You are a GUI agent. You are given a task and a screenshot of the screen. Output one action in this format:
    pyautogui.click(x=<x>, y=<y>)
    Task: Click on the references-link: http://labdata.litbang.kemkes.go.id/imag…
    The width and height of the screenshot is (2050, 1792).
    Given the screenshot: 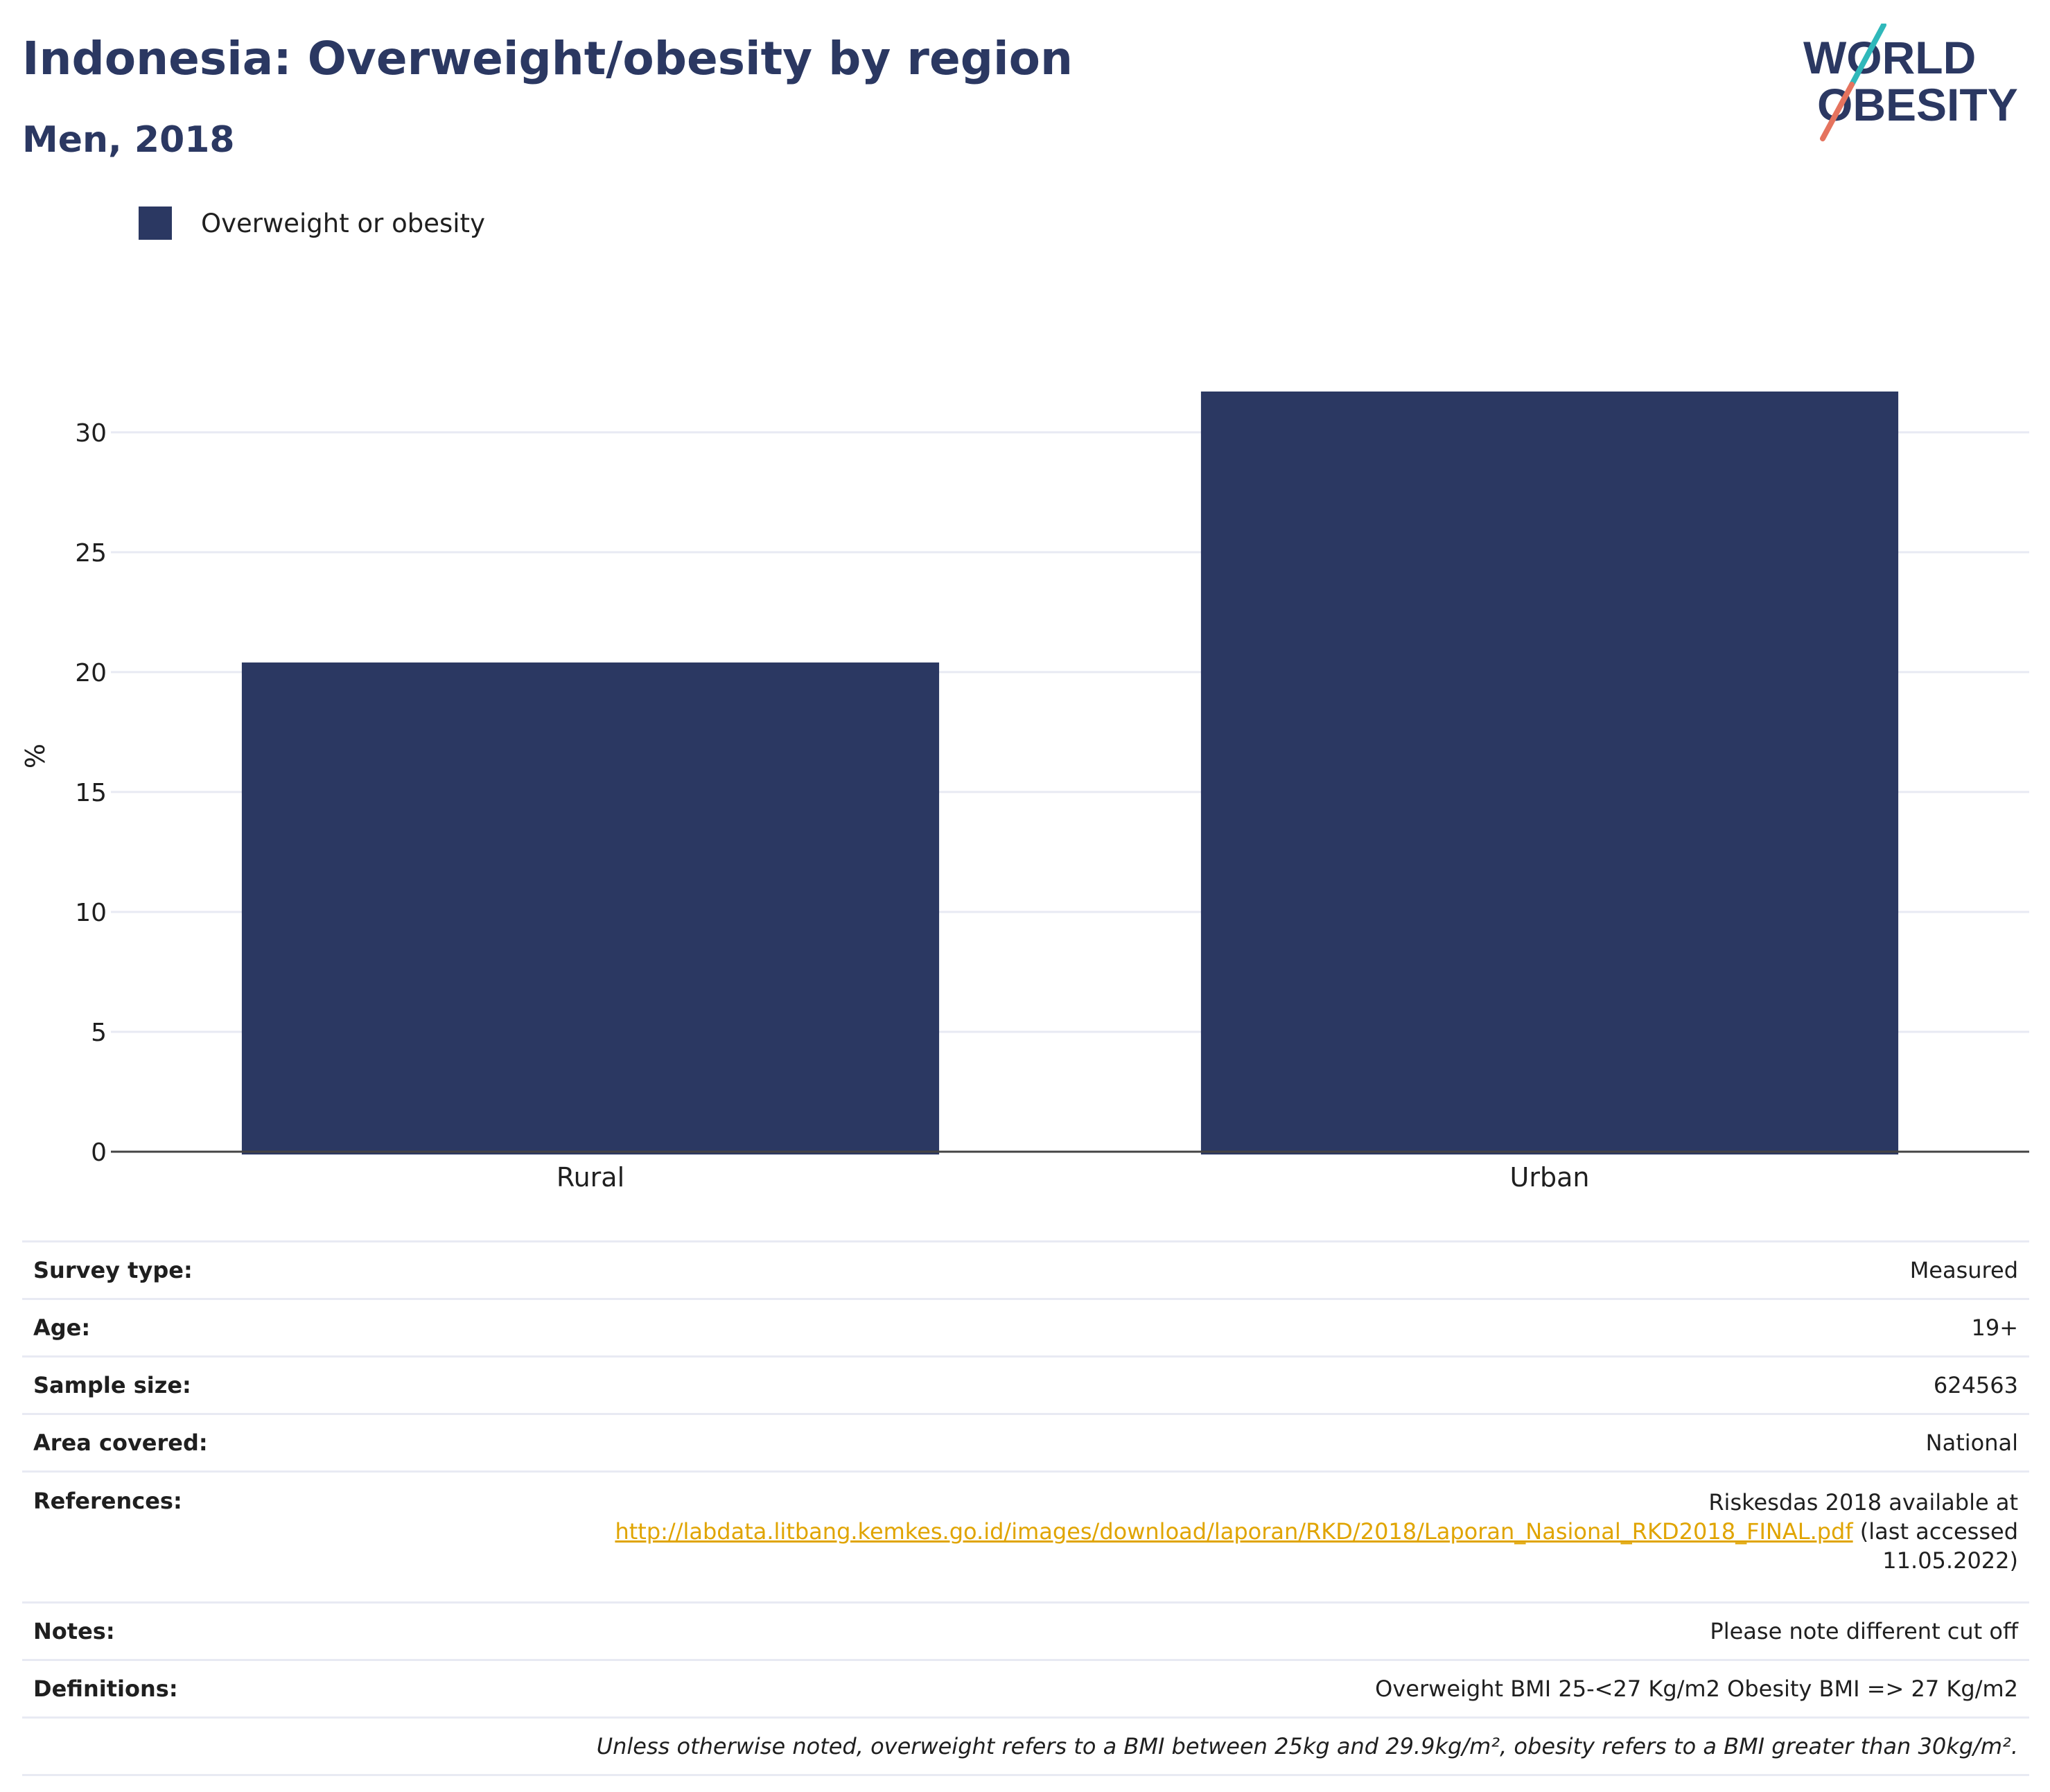 What is the action you would take?
    pyautogui.click(x=1234, y=1531)
    